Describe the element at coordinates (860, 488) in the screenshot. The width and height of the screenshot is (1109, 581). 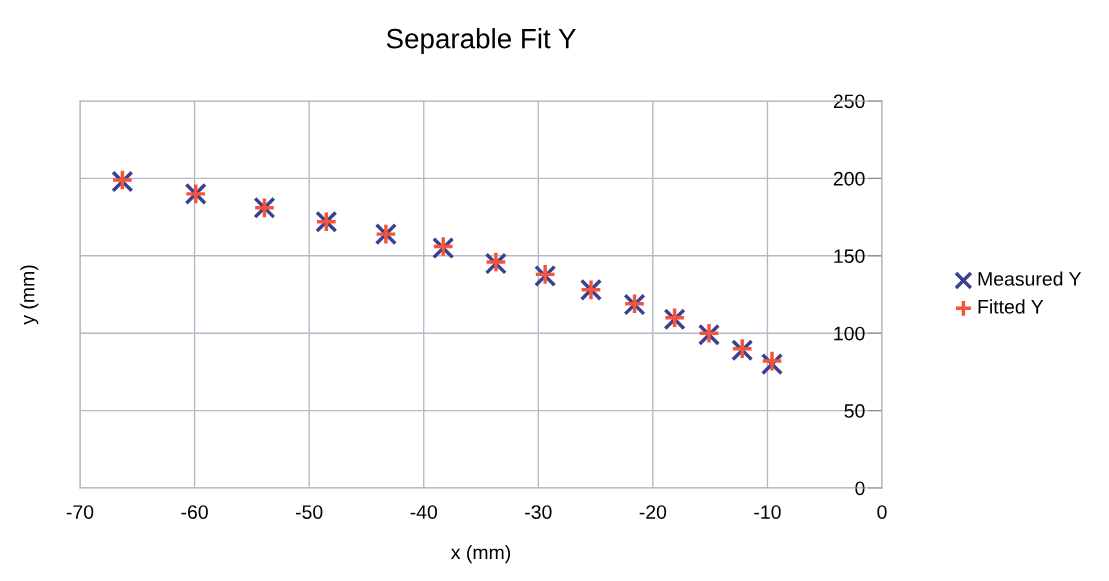
I see `y-tick-label: 0` at that location.